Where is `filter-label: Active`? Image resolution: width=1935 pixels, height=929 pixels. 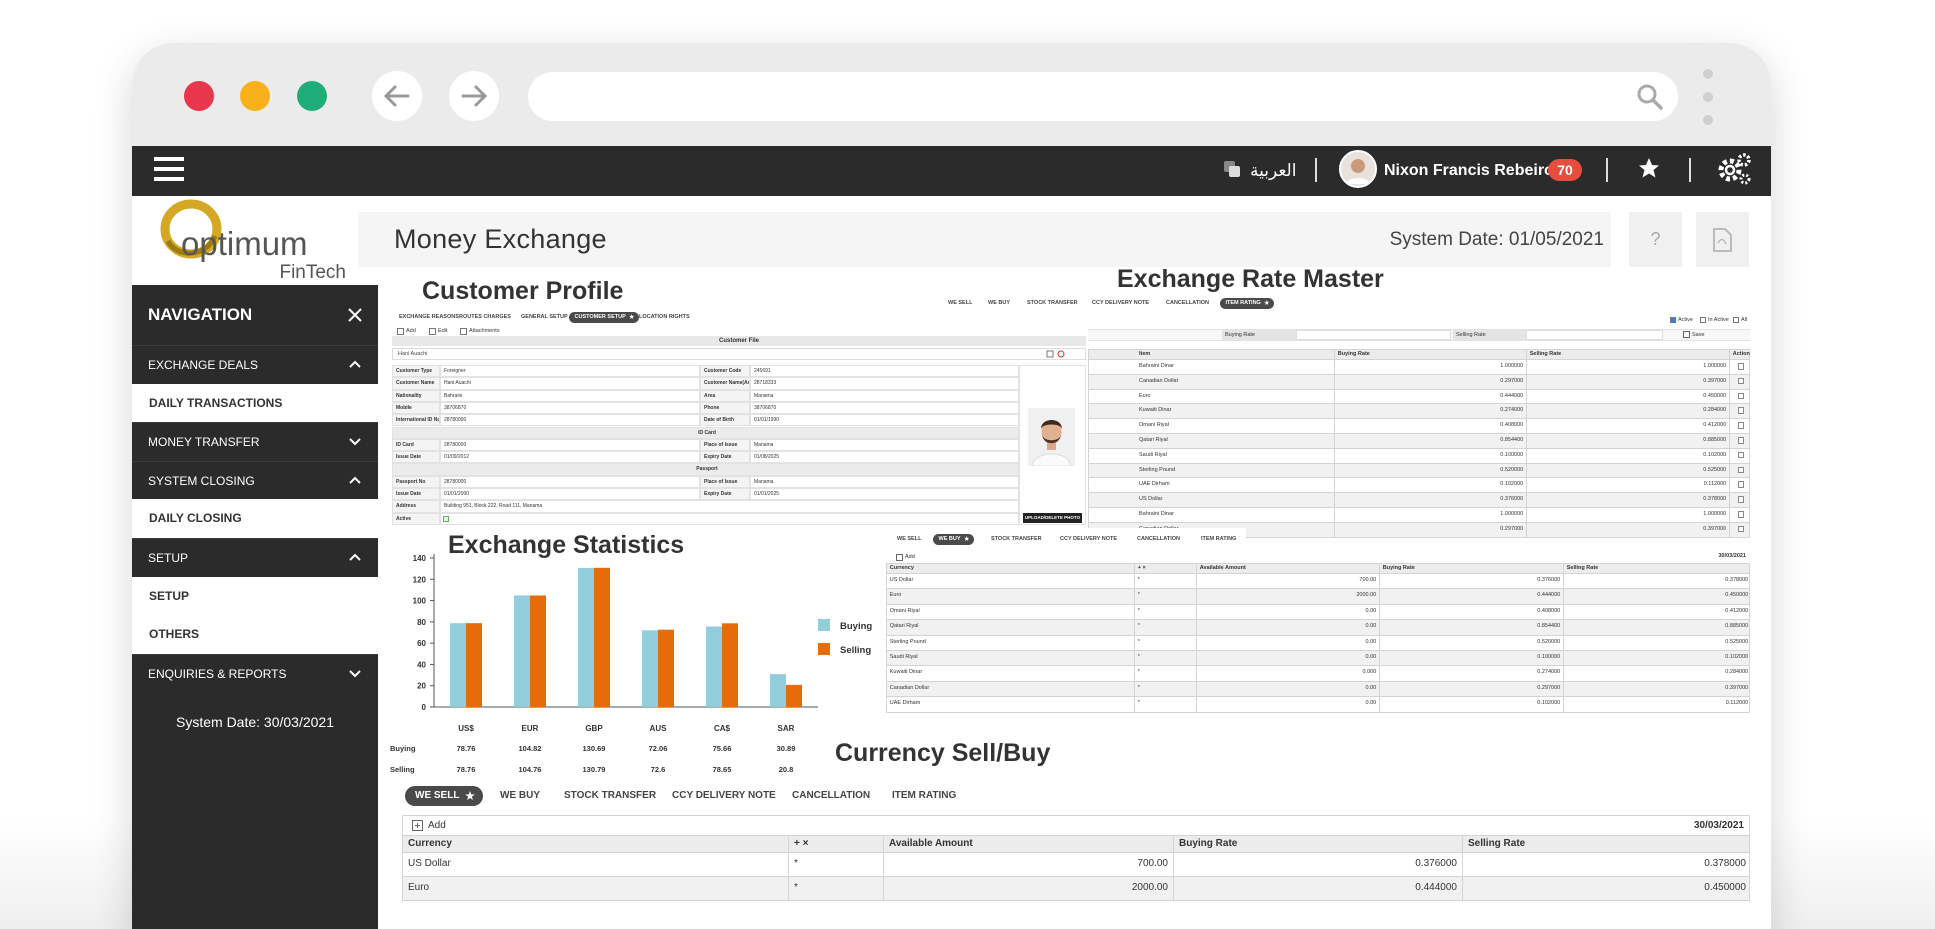
filter-label: Active is located at coordinates (1685, 320).